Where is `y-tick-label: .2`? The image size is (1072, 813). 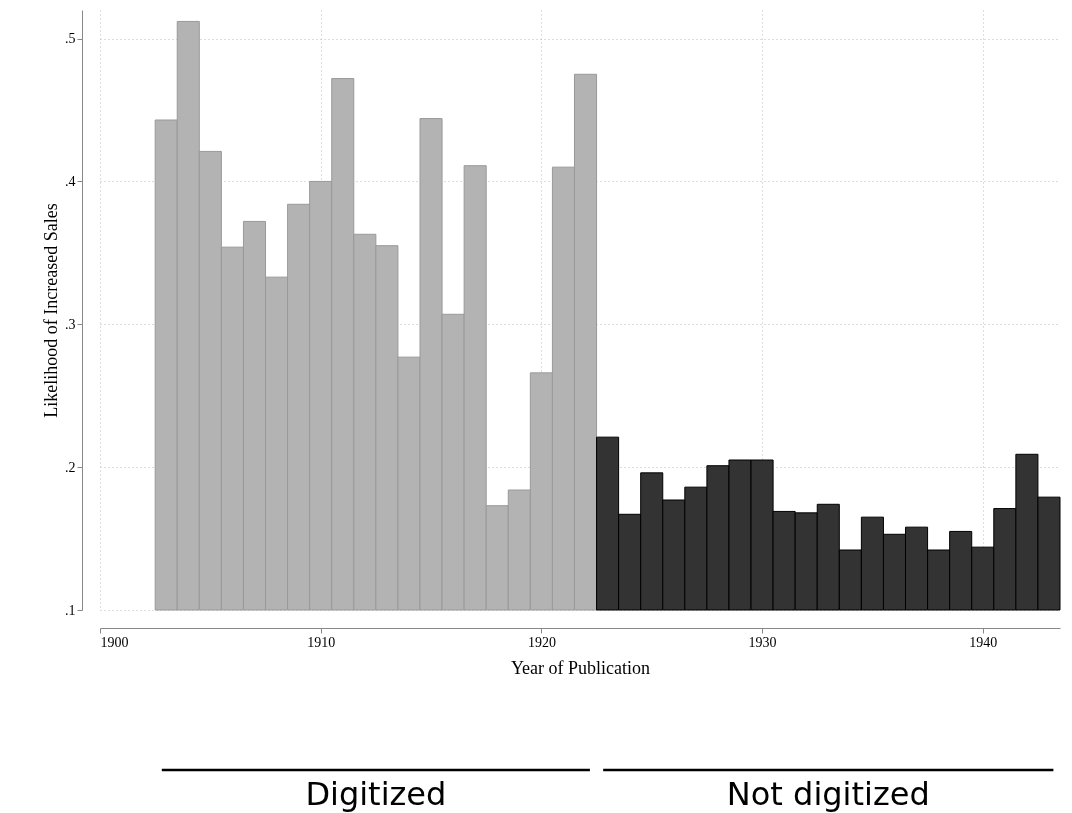 y-tick-label: .2 is located at coordinates (70, 467).